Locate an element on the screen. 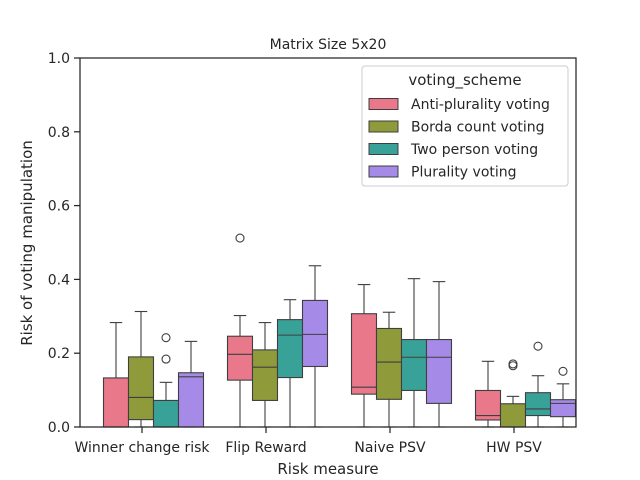 The width and height of the screenshot is (640, 480). y-axis-label: Risk of voting manipulation is located at coordinates (27, 243).